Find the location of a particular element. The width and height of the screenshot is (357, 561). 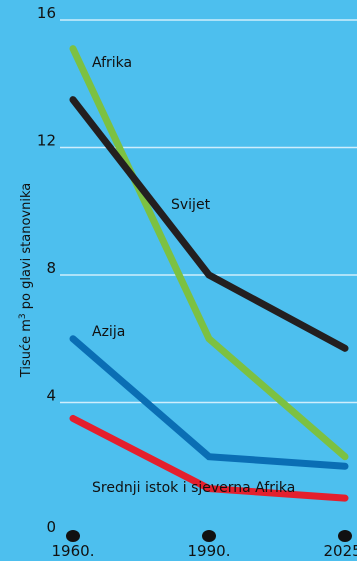

series-label: Azija is located at coordinates (108, 332).